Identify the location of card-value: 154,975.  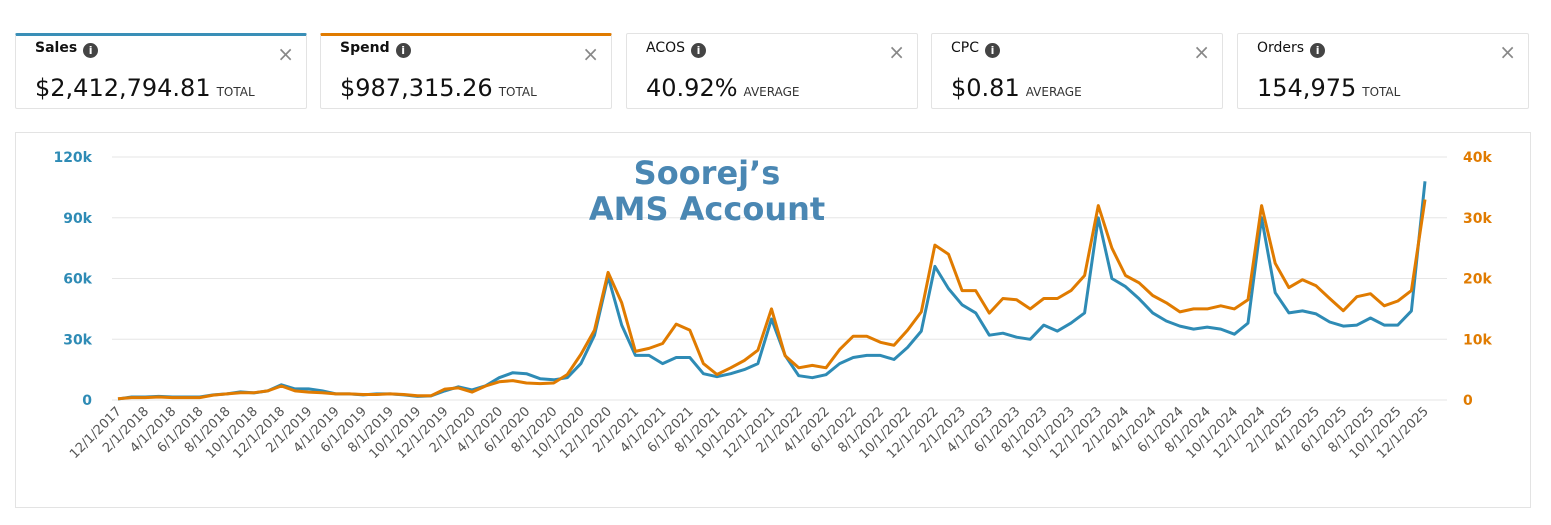
(1307, 88).